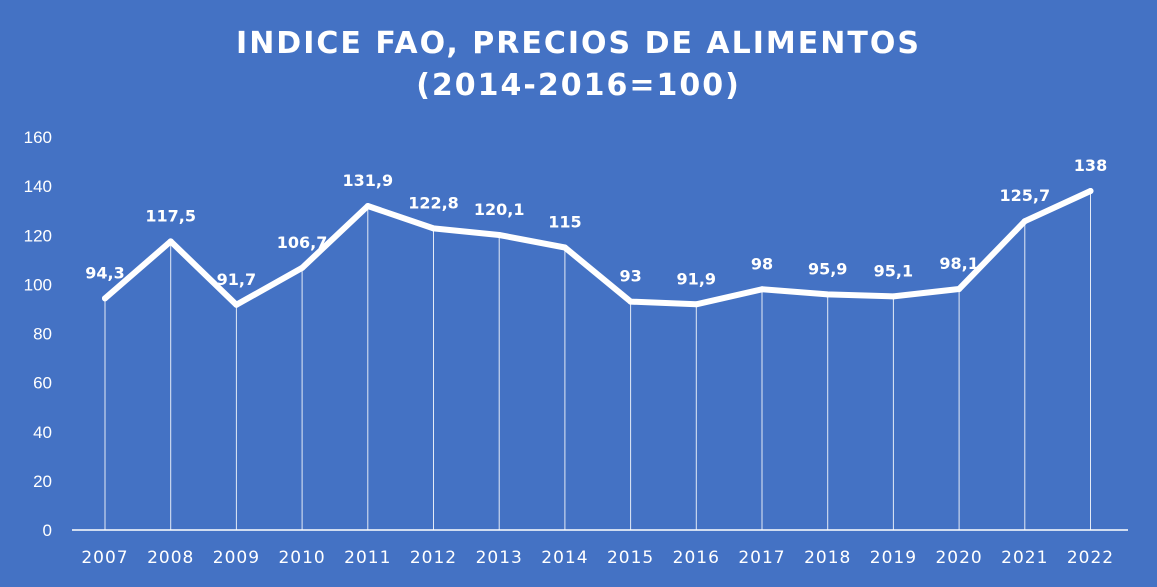  What do you see at coordinates (958, 558) in the screenshot?
I see `x-tick-label: 2020` at bounding box center [958, 558].